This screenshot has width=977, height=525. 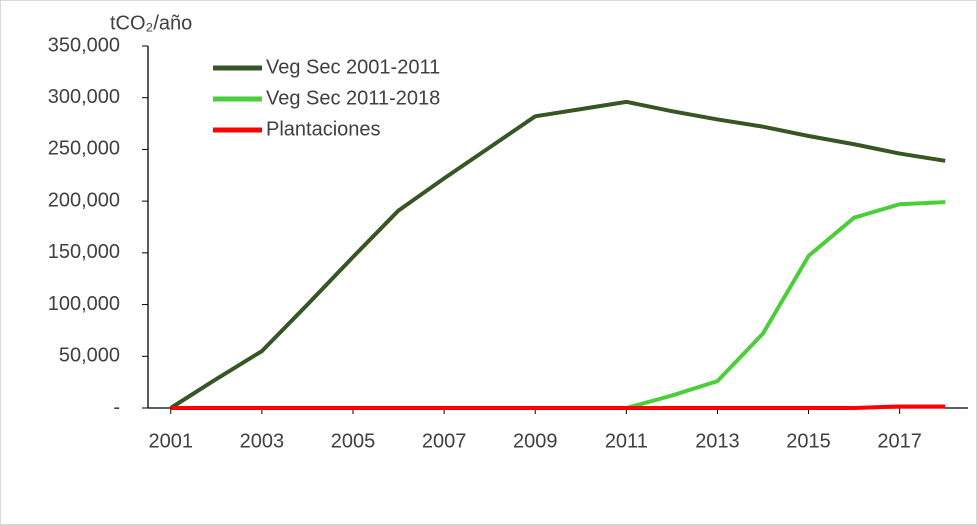 I want to click on y-tick-label: 150,000, so click(x=84, y=252).